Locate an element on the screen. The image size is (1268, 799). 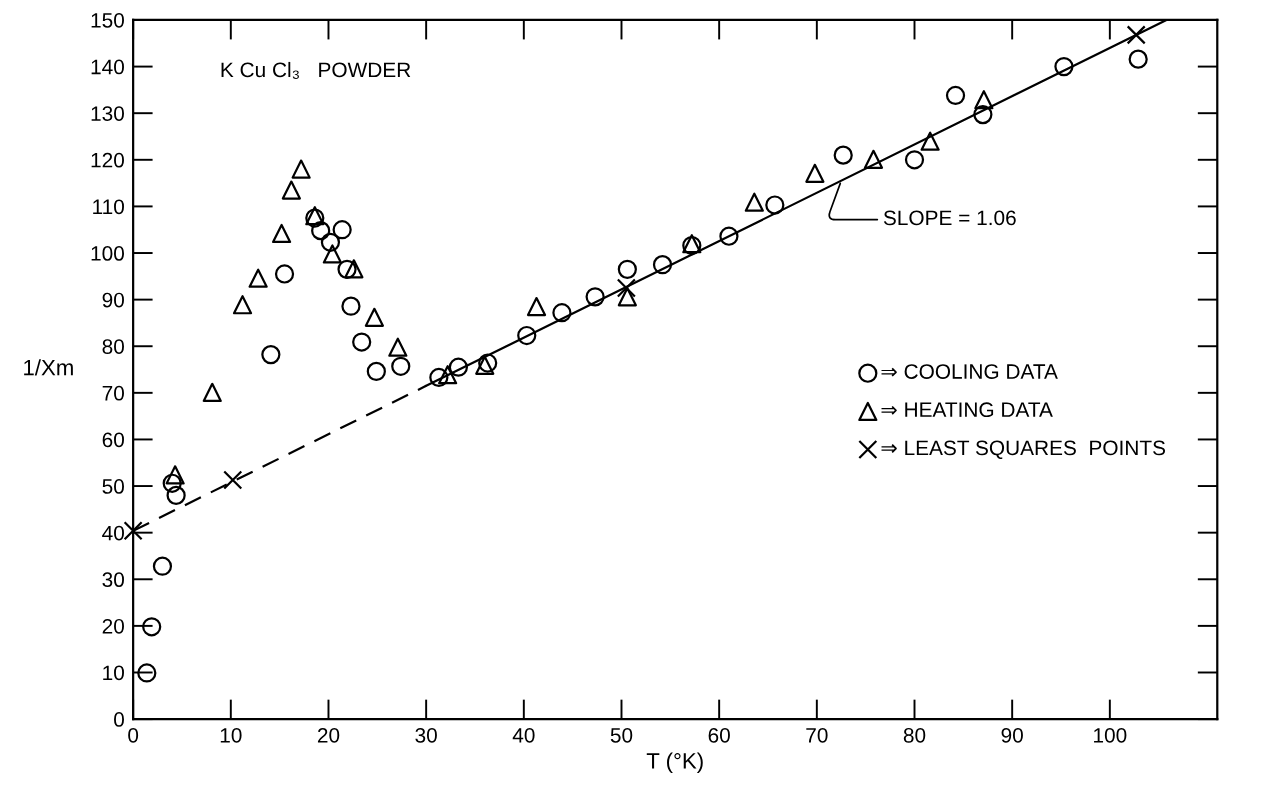
legend-label: ⇒ COOLING DATA is located at coordinates (969, 371).